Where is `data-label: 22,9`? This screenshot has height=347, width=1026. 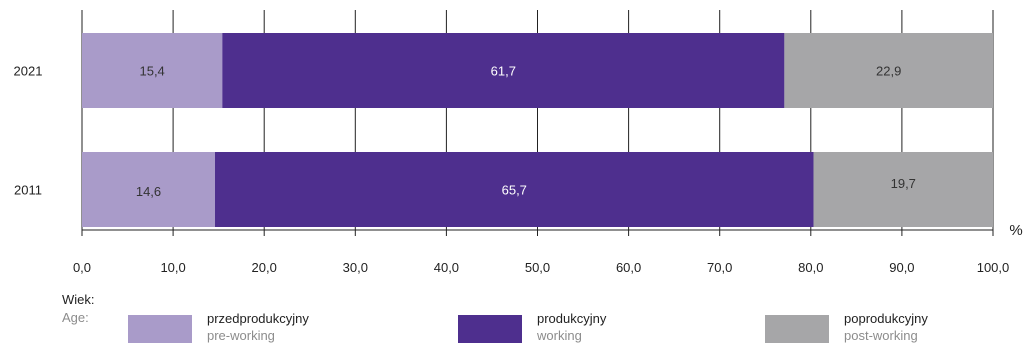
data-label: 22,9 is located at coordinates (888, 71).